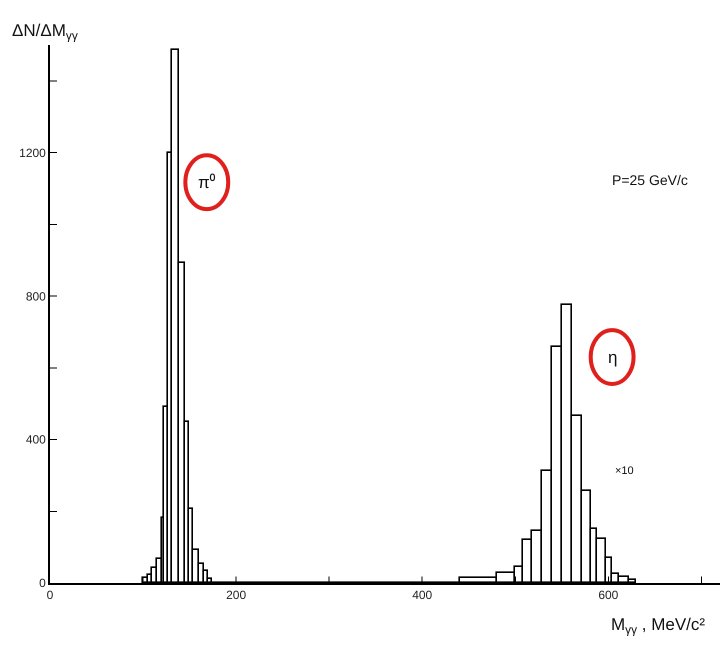 The width and height of the screenshot is (725, 653). What do you see at coordinates (36, 296) in the screenshot?
I see `y-tick-label: 800` at bounding box center [36, 296].